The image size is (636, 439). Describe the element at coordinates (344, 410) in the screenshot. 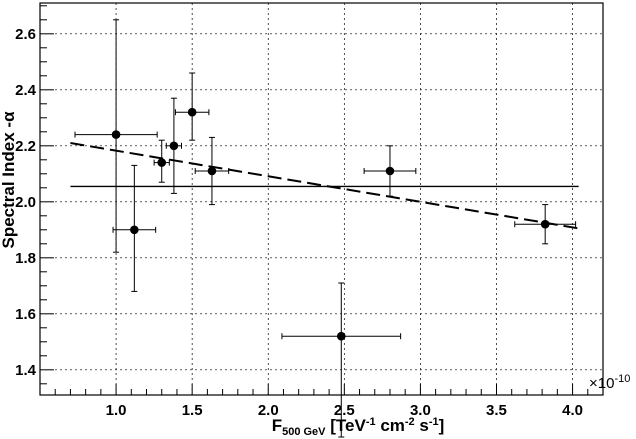

I see `x-tick-label: 2.5` at that location.